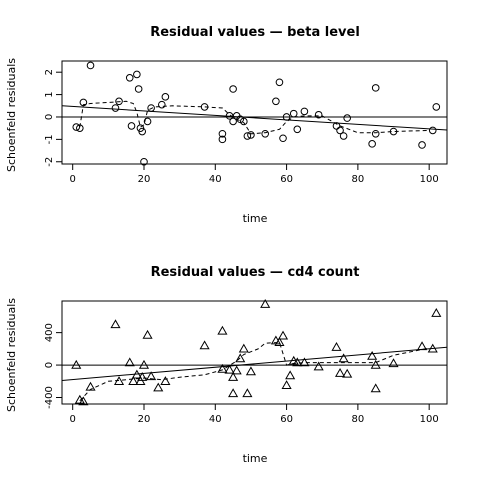 The width and height of the screenshot is (480, 480). Describe the element at coordinates (49, 139) in the screenshot. I see `y-tick-label: -1` at that location.